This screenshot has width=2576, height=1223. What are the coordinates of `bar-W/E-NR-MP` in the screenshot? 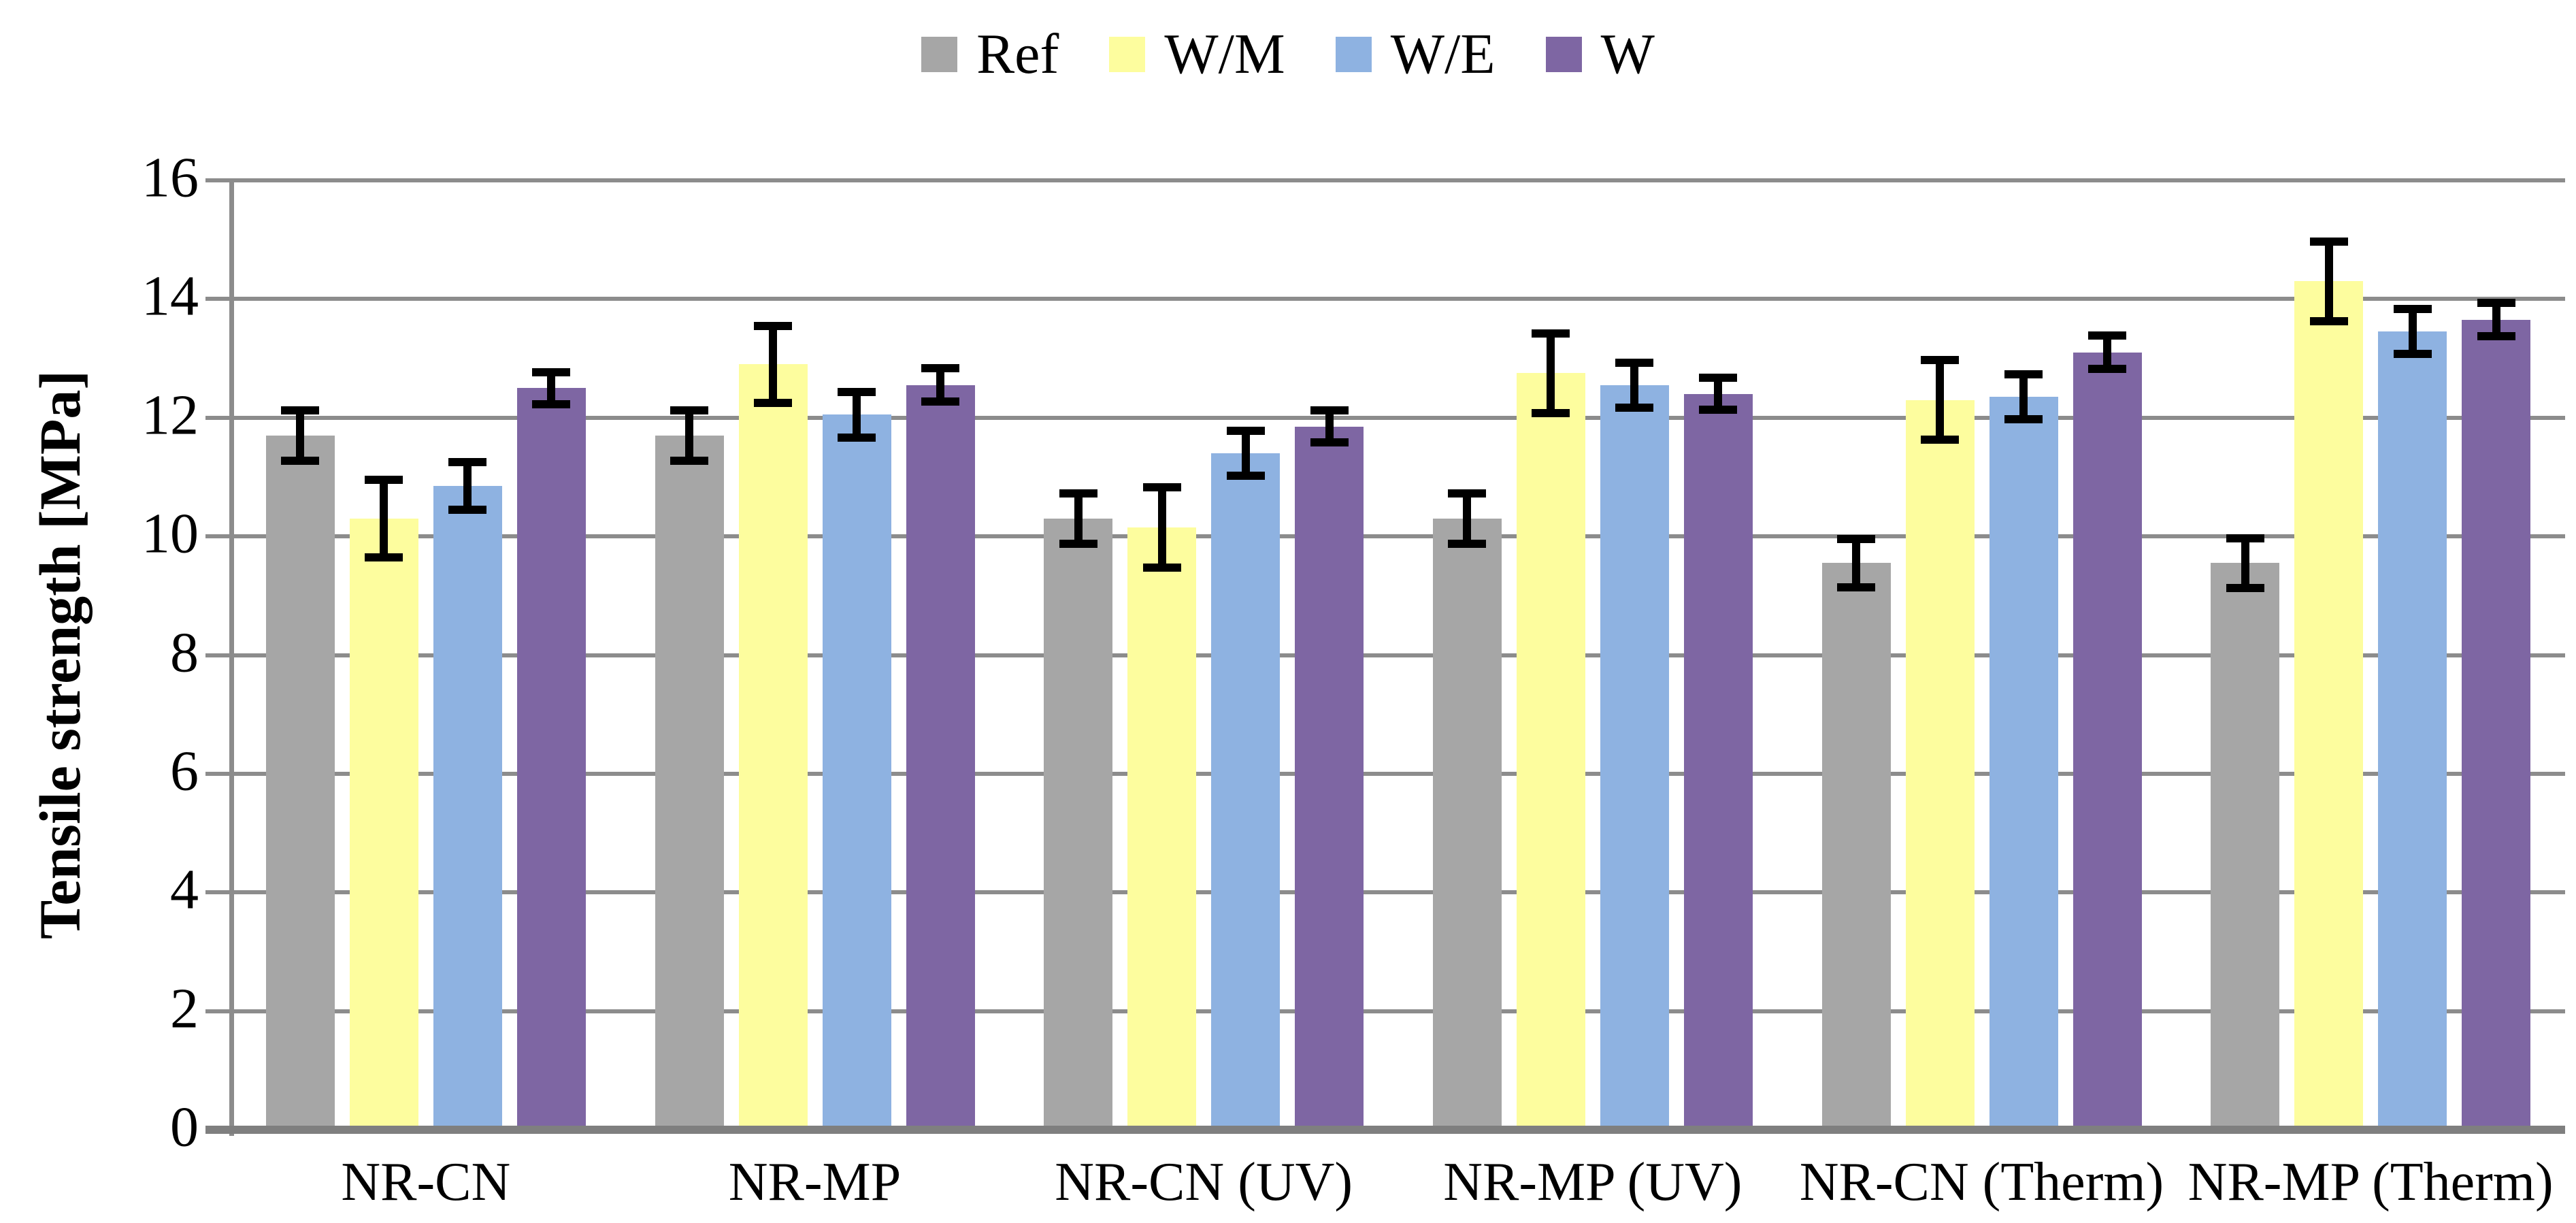 It's located at (857, 772).